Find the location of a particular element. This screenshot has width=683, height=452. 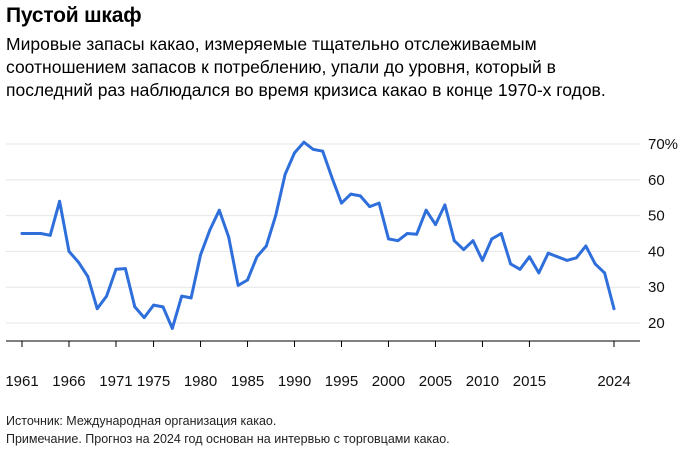

y-axis-ticks: 20 30 40 50 60 70% is located at coordinates (663, 234).